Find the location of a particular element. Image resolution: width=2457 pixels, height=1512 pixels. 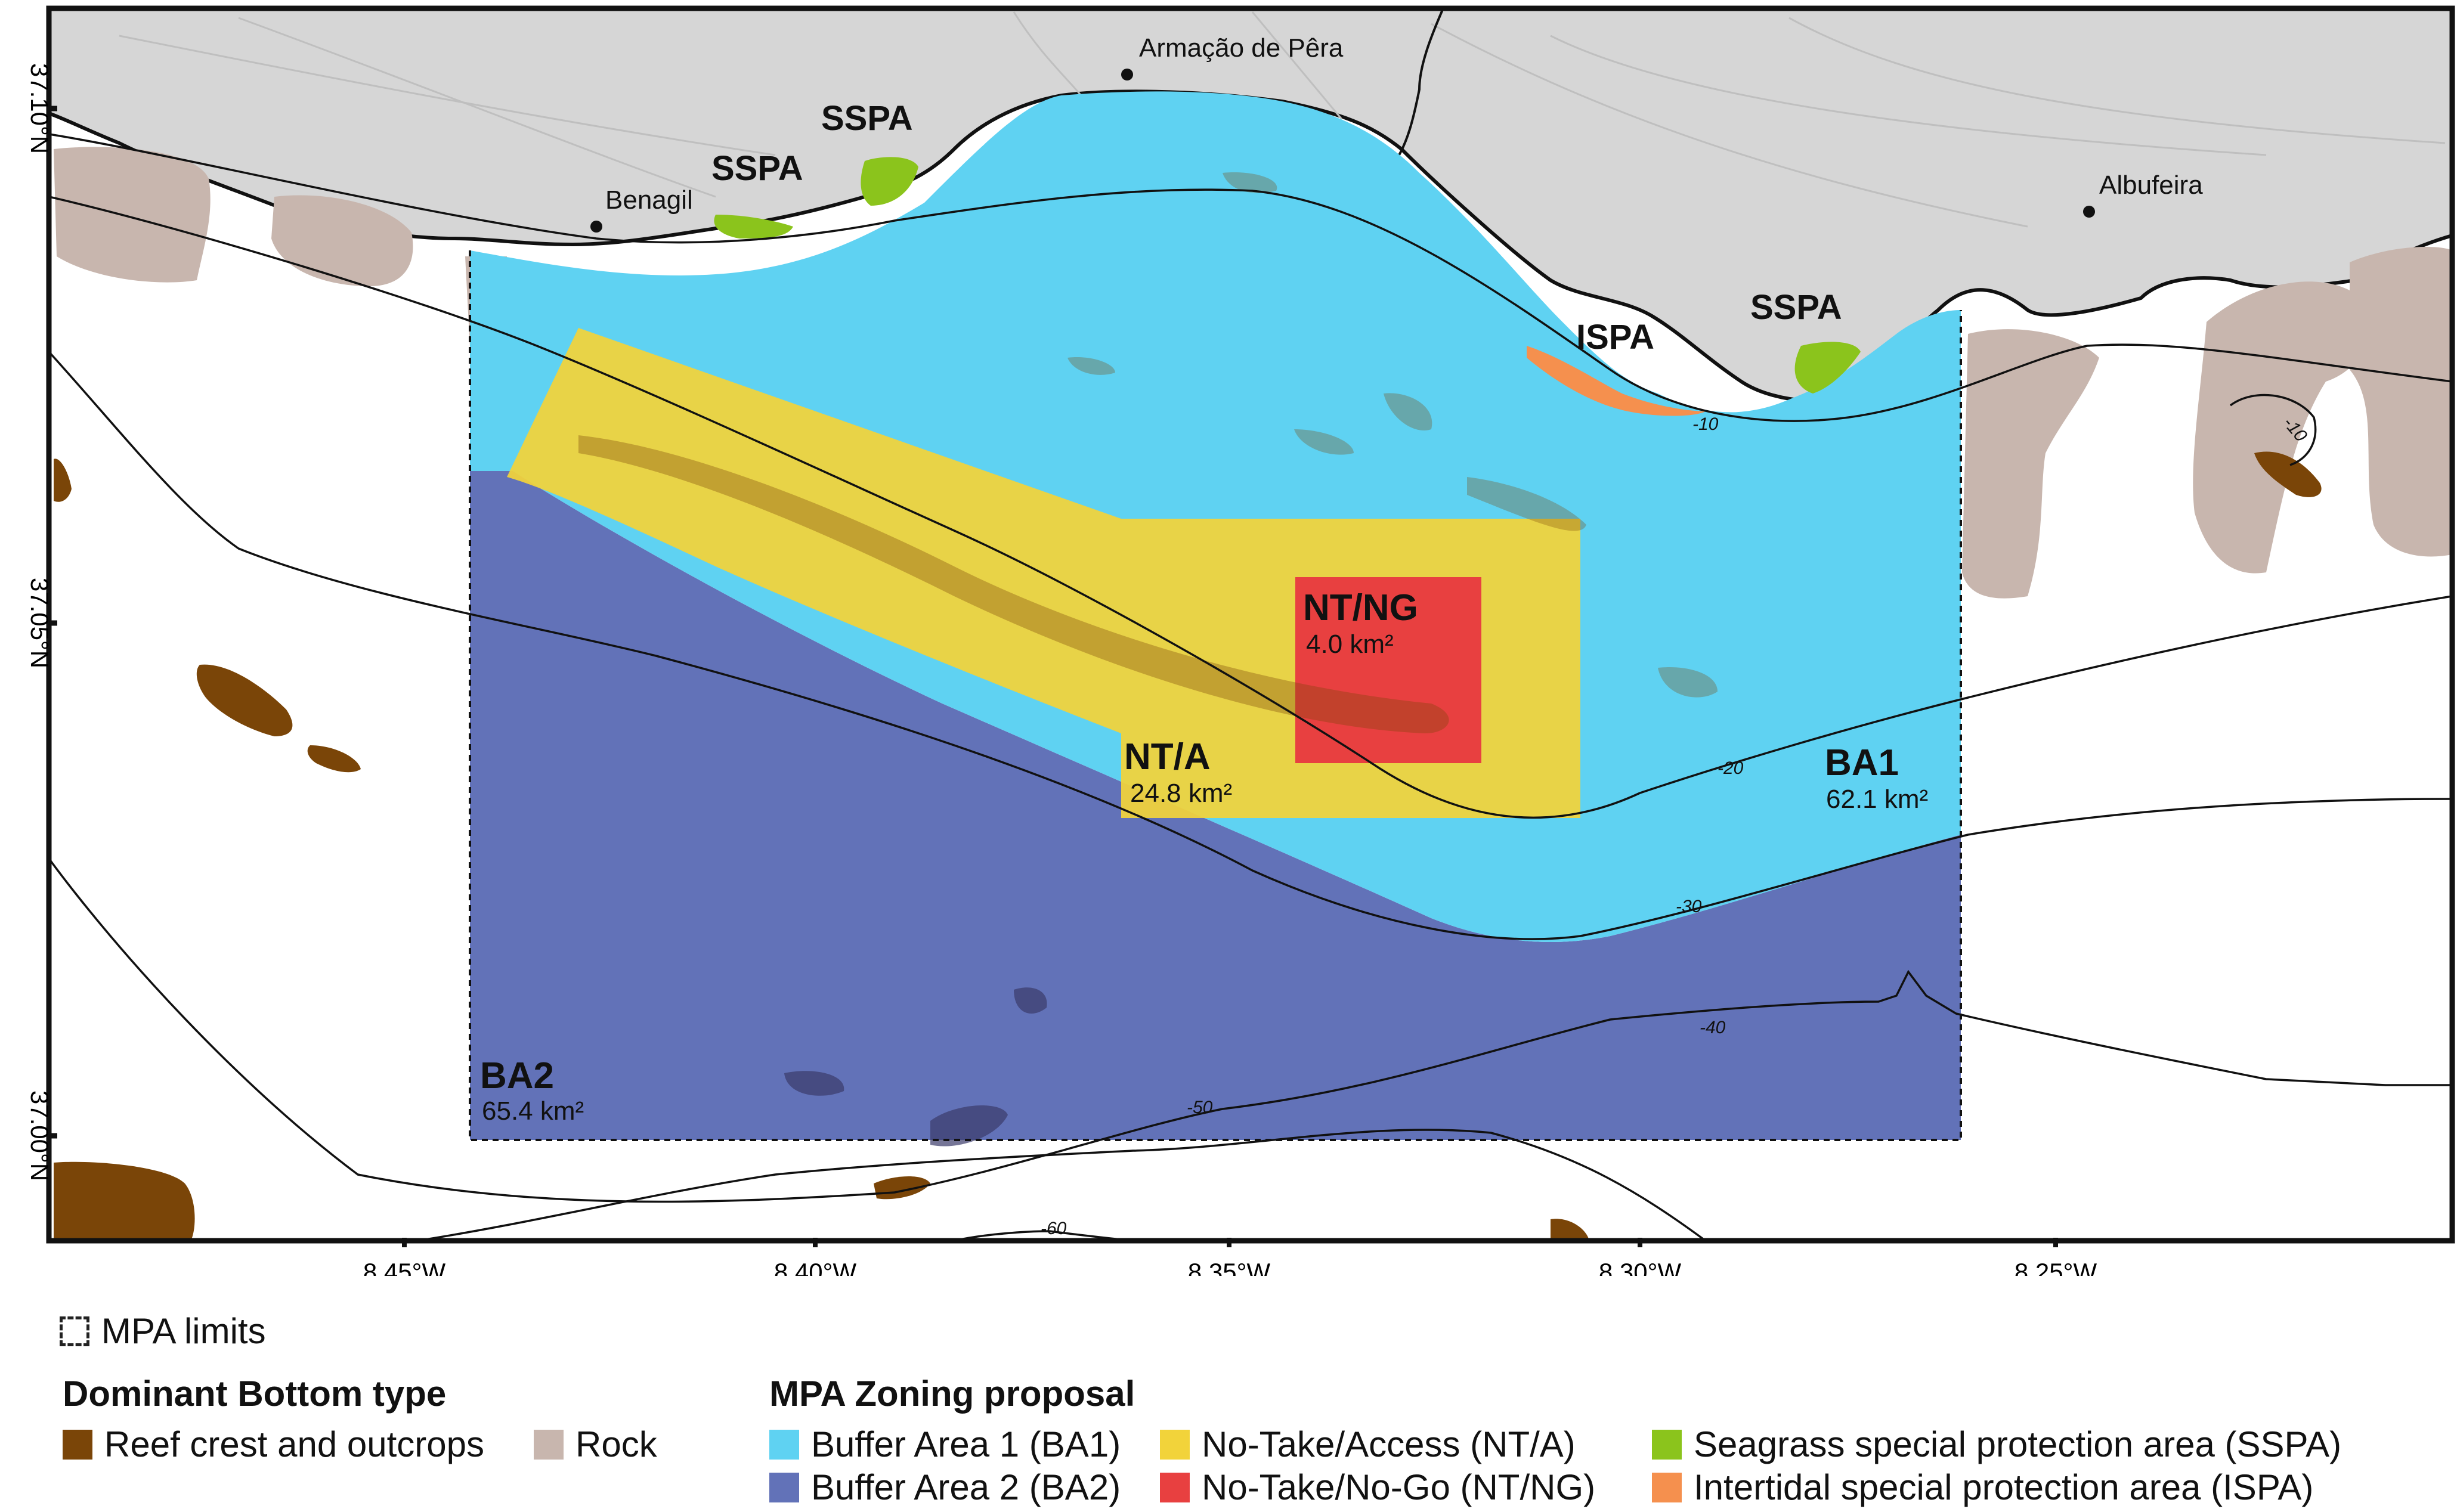

legend-zoning-title: MPA Zoning proposal is located at coordinates (952, 1394).